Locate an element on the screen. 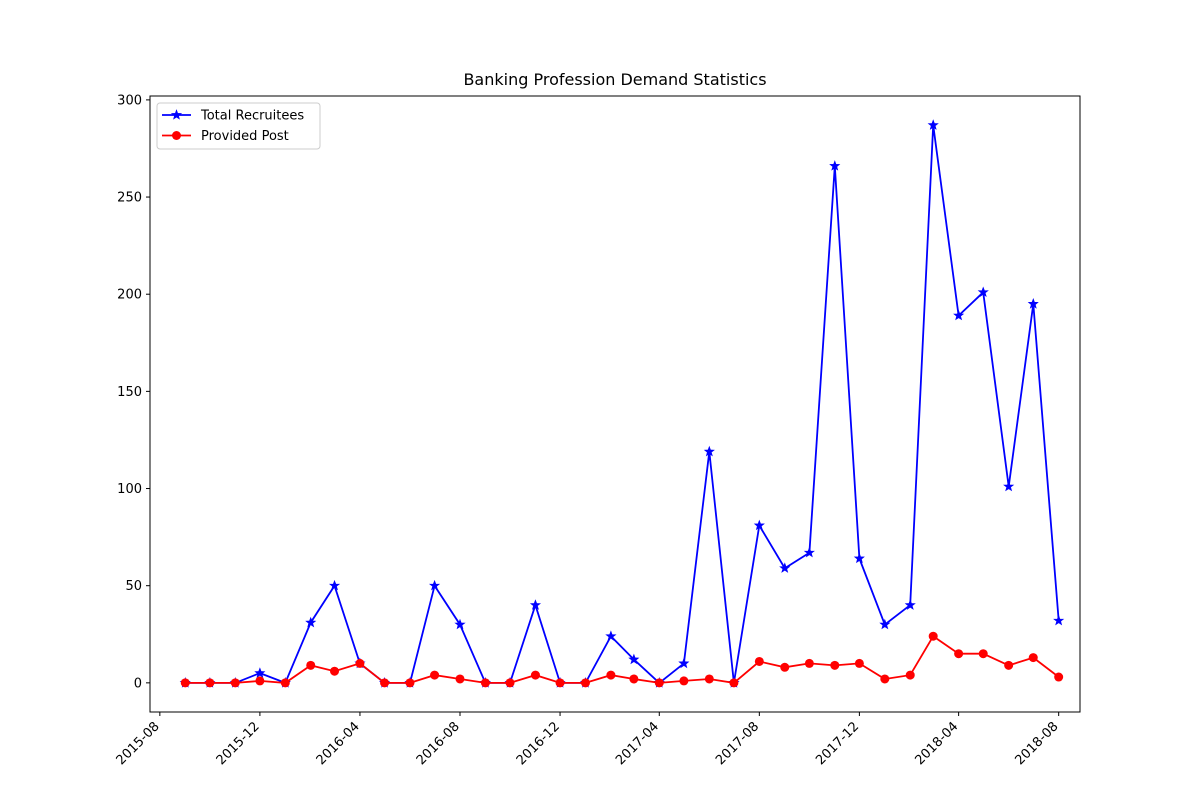  y-tick-label: 0 is located at coordinates (138, 683).